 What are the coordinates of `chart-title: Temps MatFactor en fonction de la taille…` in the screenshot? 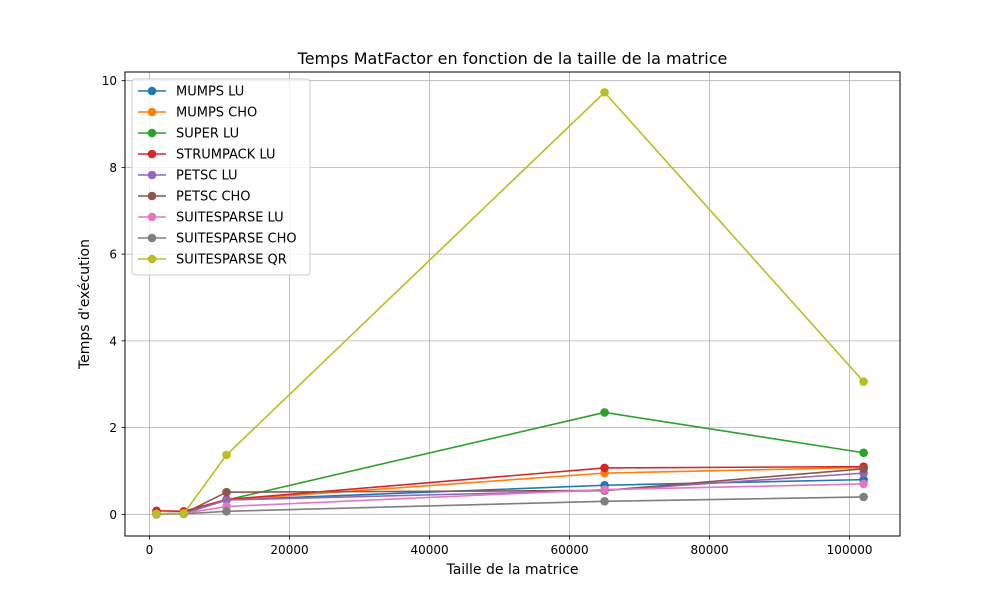 It's located at (512, 58).